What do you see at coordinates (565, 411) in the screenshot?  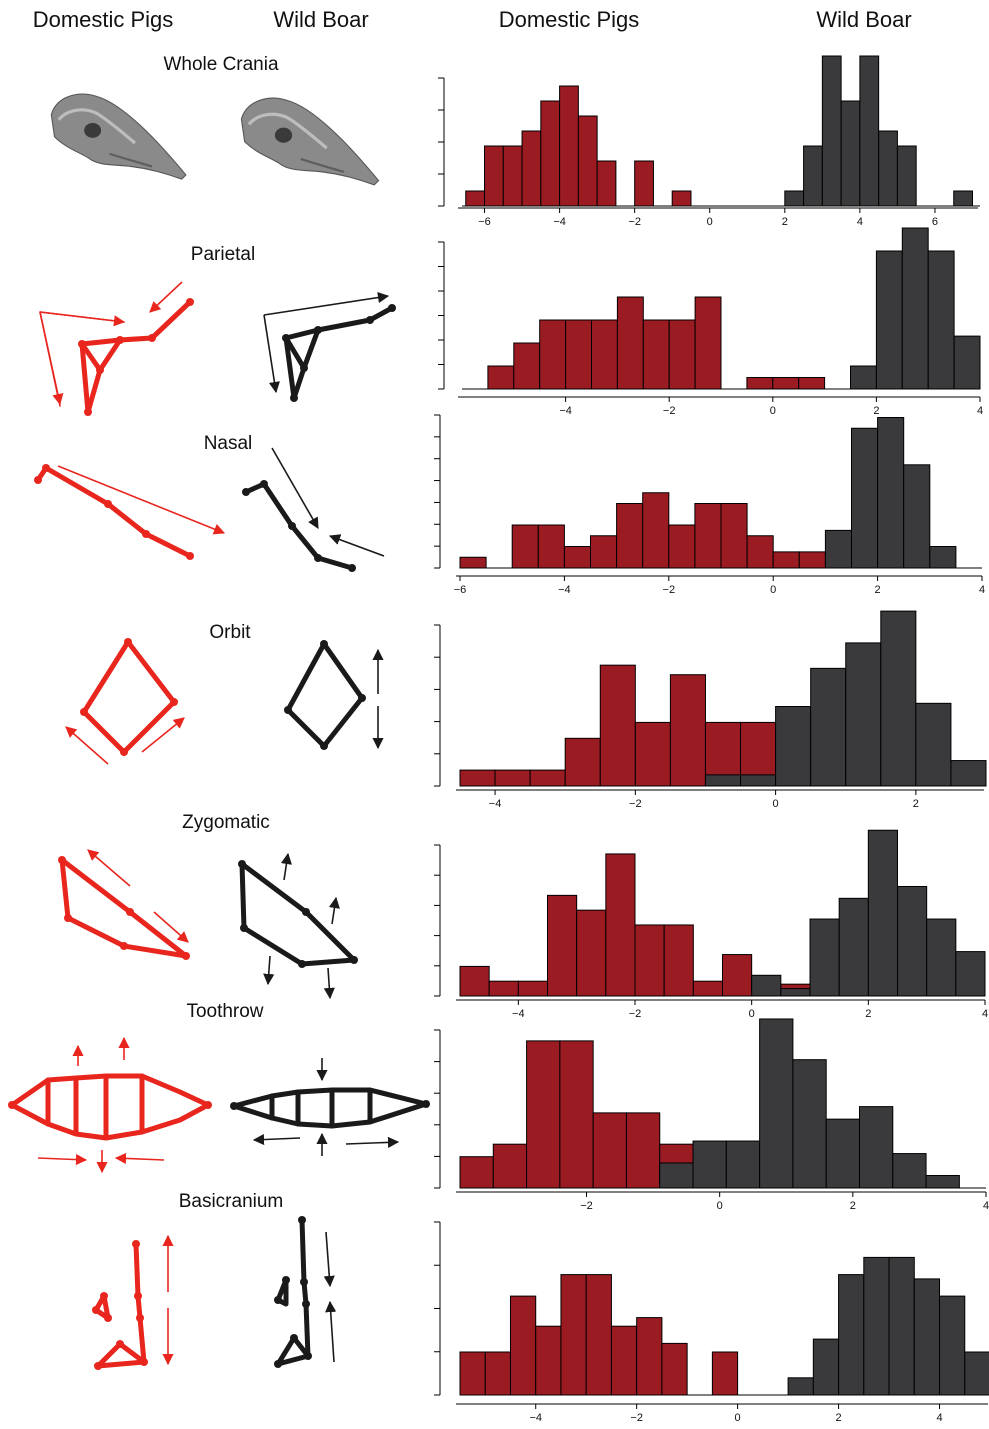 I see `x-tick-label: −4` at bounding box center [565, 411].